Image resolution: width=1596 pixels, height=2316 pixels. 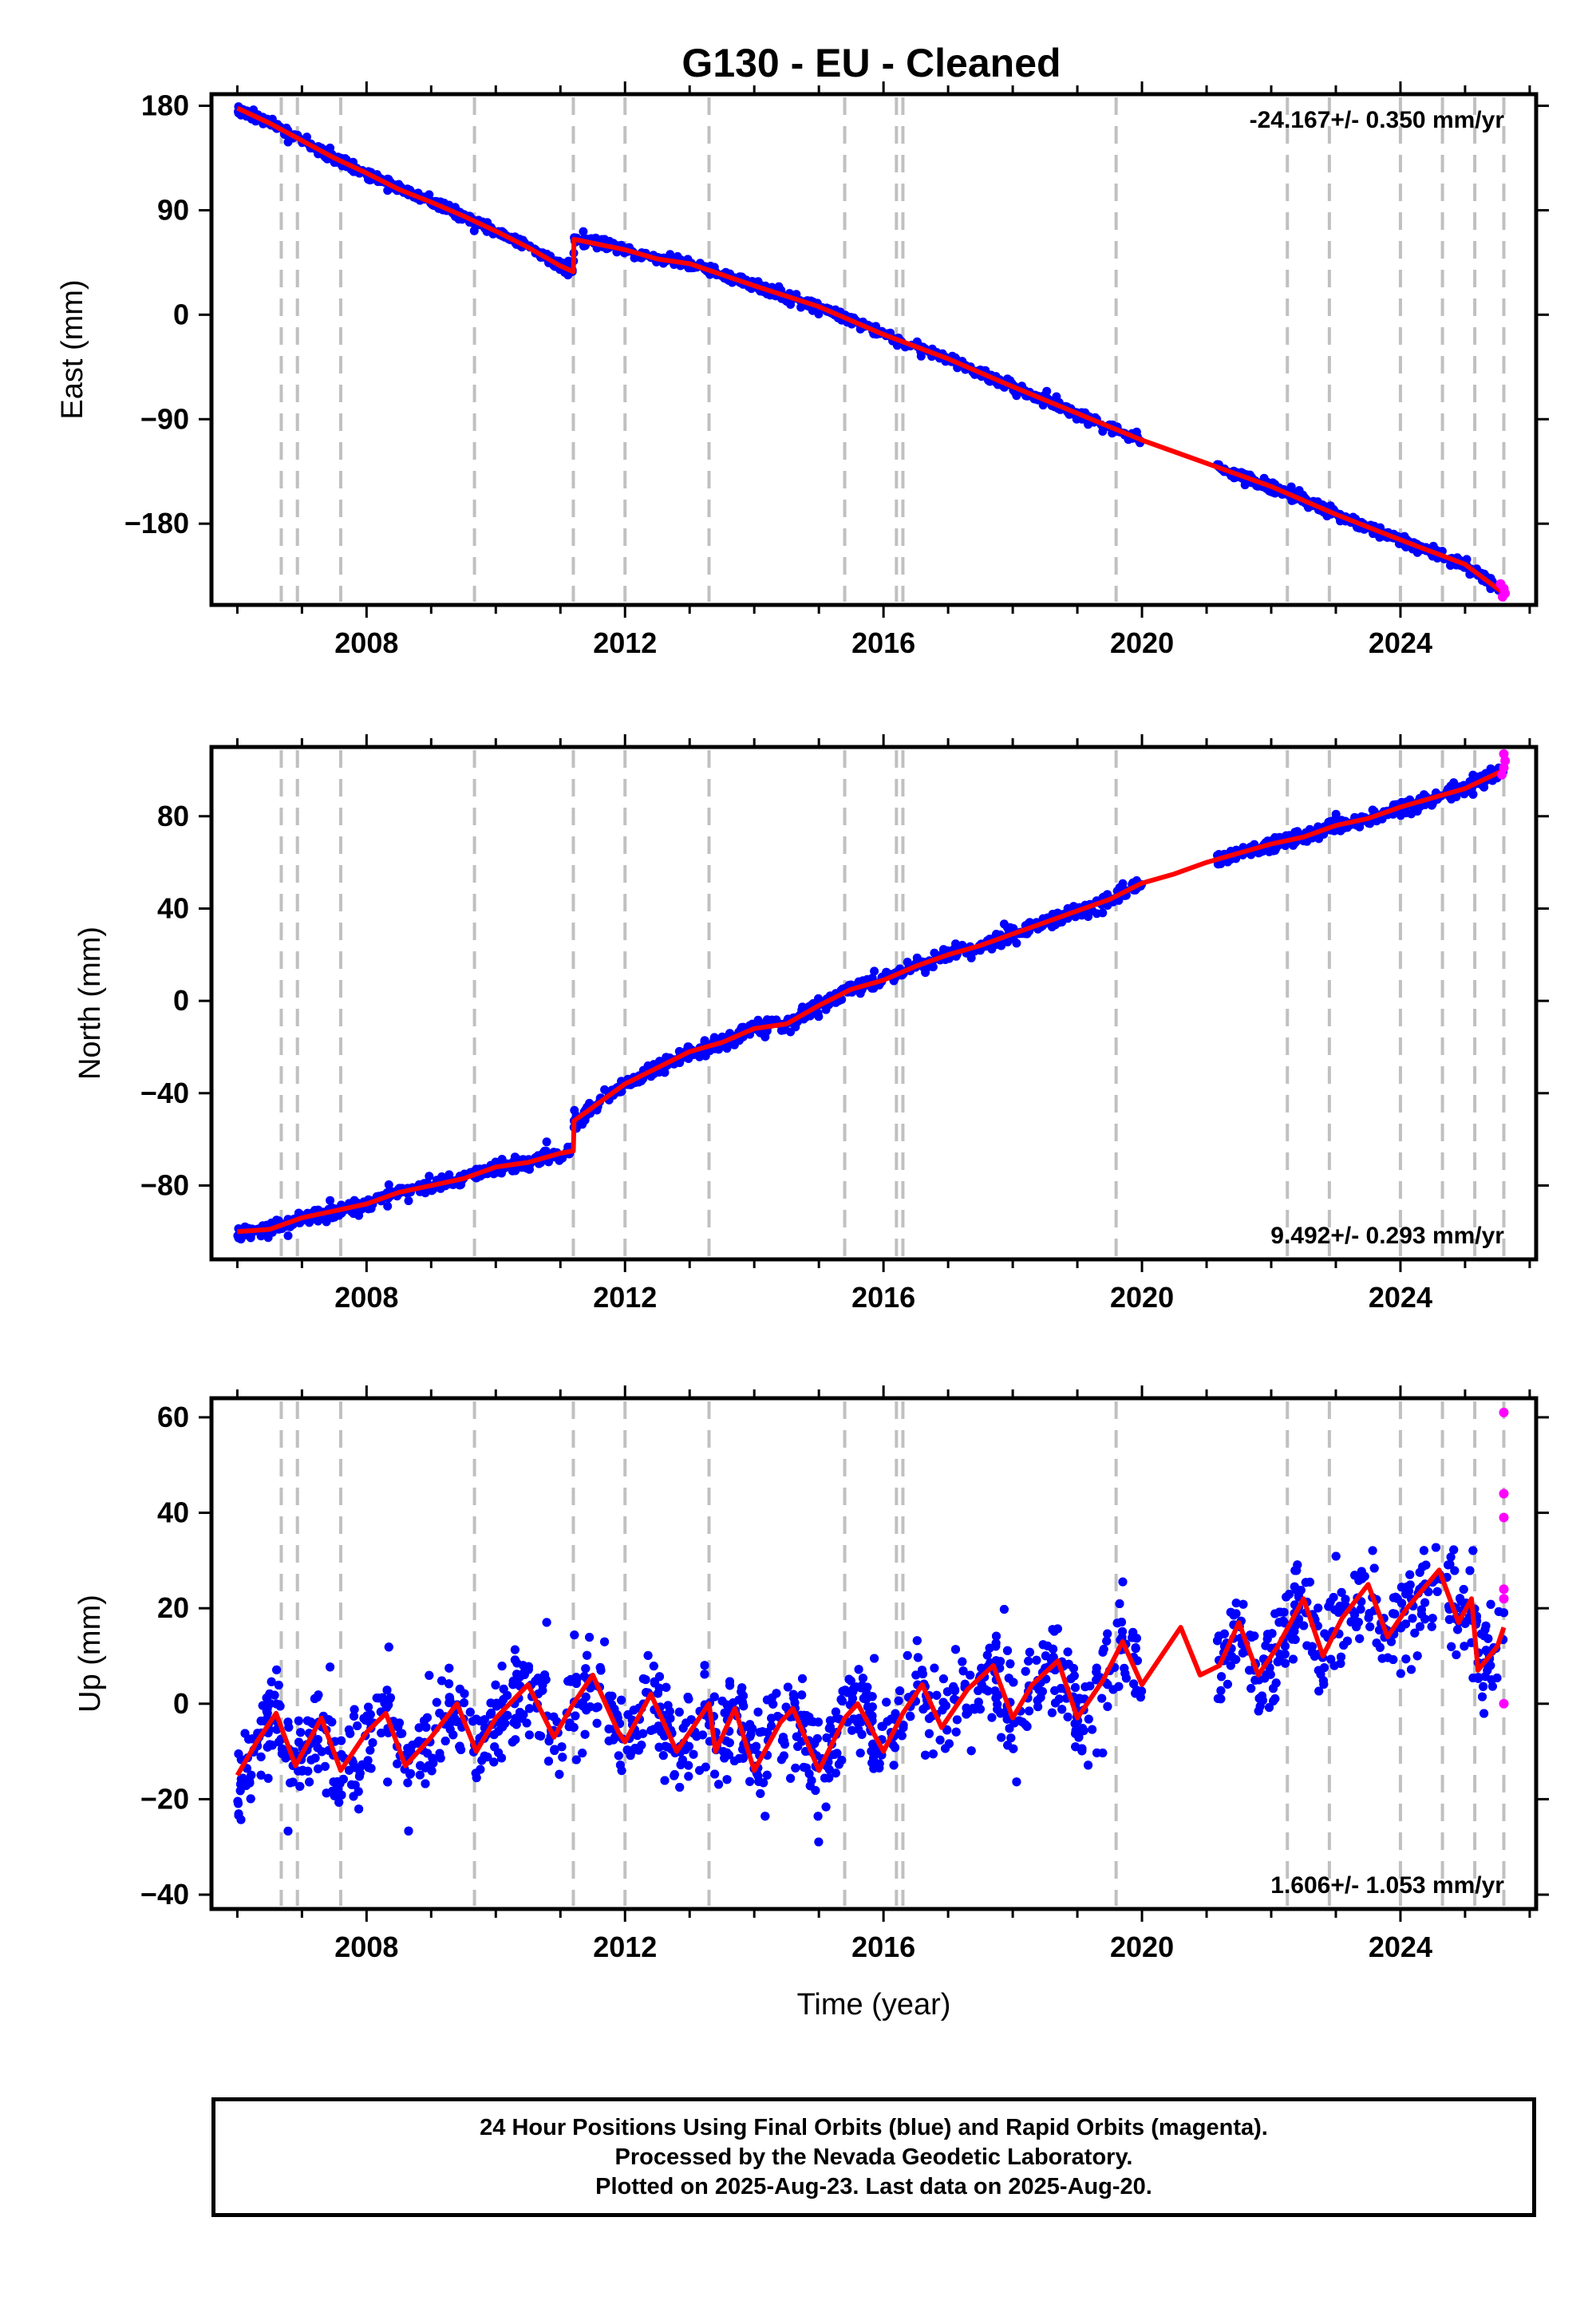 What do you see at coordinates (625, 1297) in the screenshot?
I see `north-xtick-label: 2012` at bounding box center [625, 1297].